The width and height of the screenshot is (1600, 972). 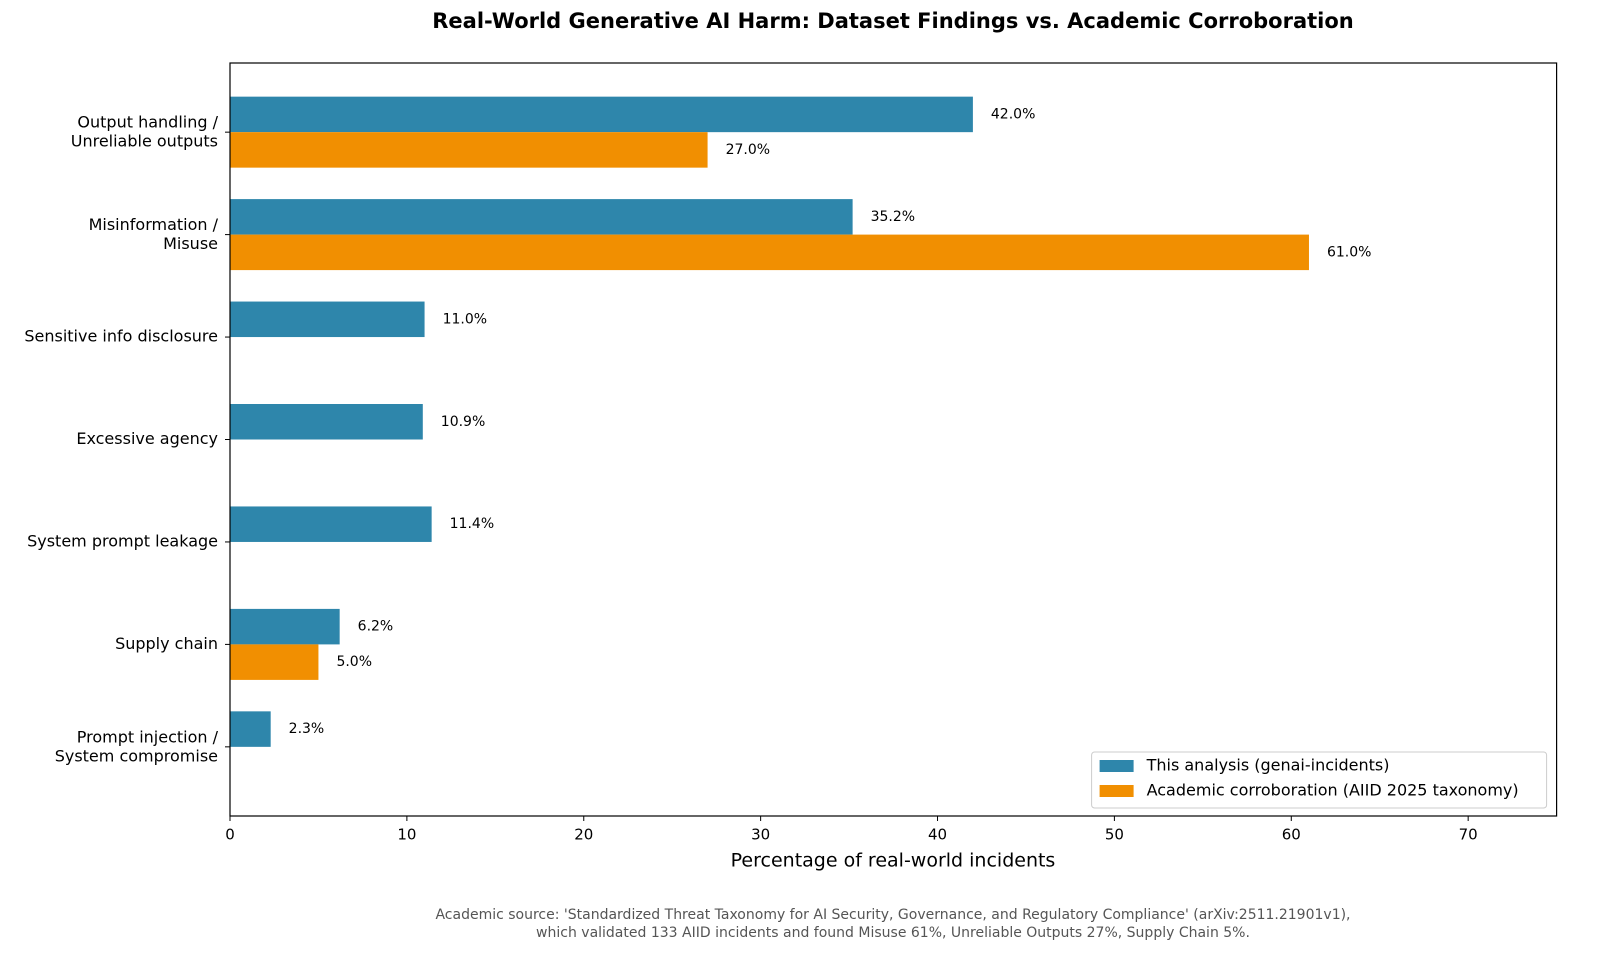 What do you see at coordinates (1268, 765) in the screenshot?
I see `legend-label: This analysis (genai-incidents)` at bounding box center [1268, 765].